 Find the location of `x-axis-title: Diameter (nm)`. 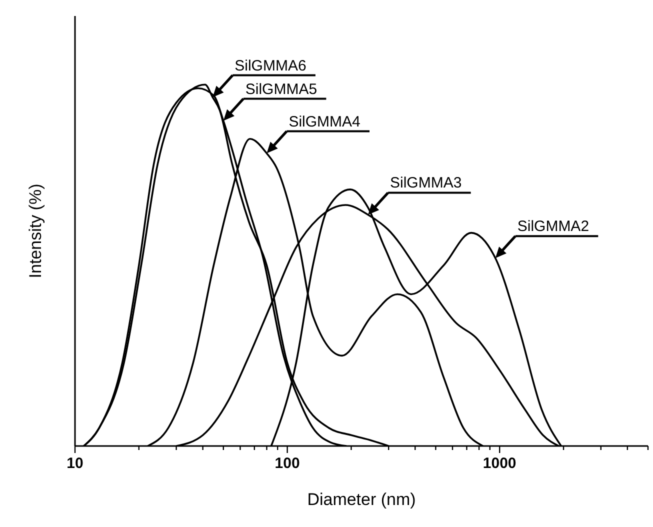

x-axis-title: Diameter (nm) is located at coordinates (361, 499).